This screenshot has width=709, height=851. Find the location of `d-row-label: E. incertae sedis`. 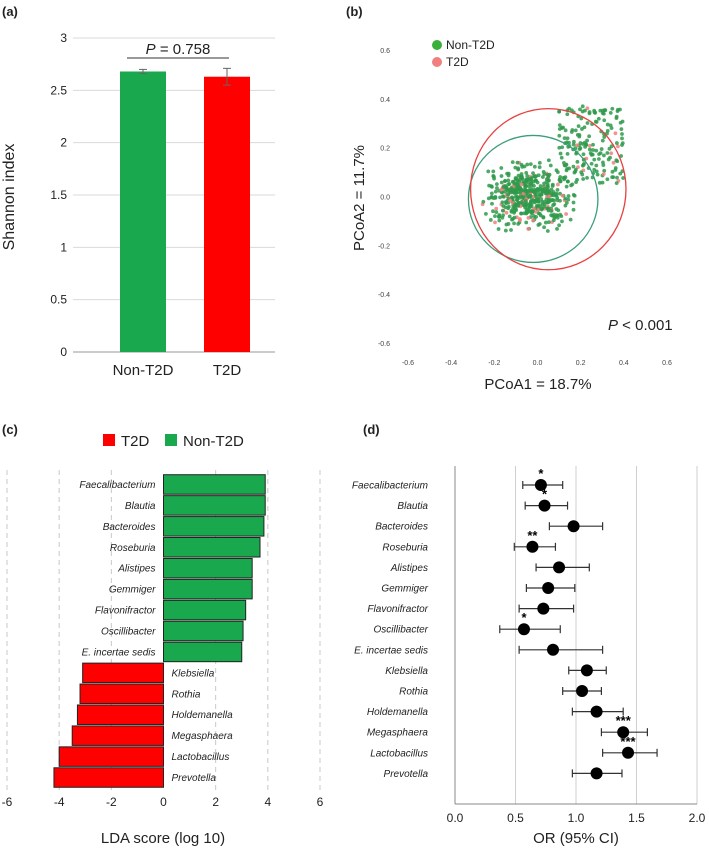

d-row-label: E. incertae sedis is located at coordinates (391, 650).